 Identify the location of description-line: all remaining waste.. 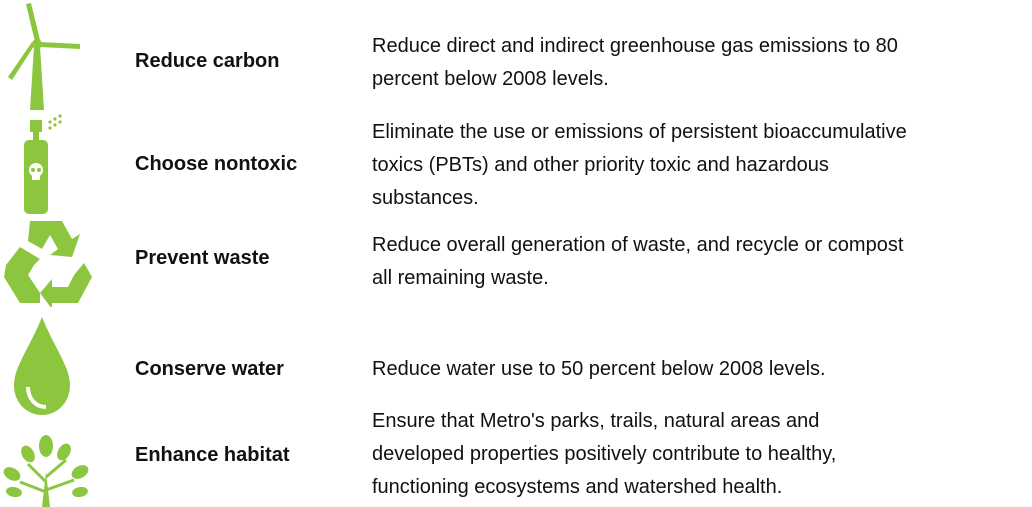
(460, 278).